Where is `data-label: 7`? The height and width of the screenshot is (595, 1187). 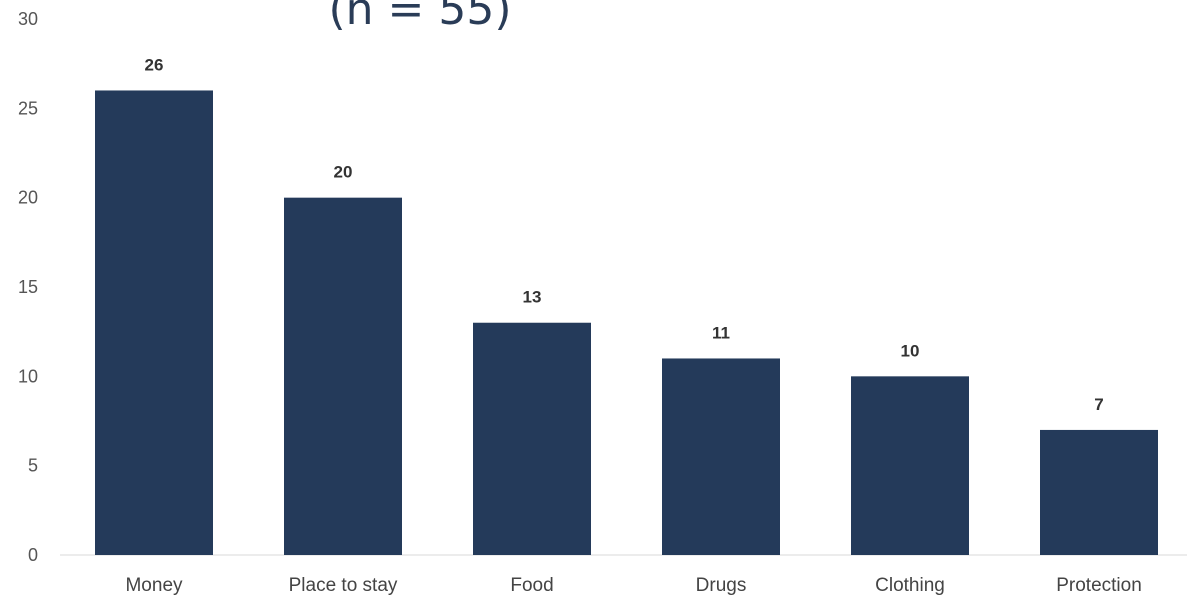
data-label: 7 is located at coordinates (1098, 404).